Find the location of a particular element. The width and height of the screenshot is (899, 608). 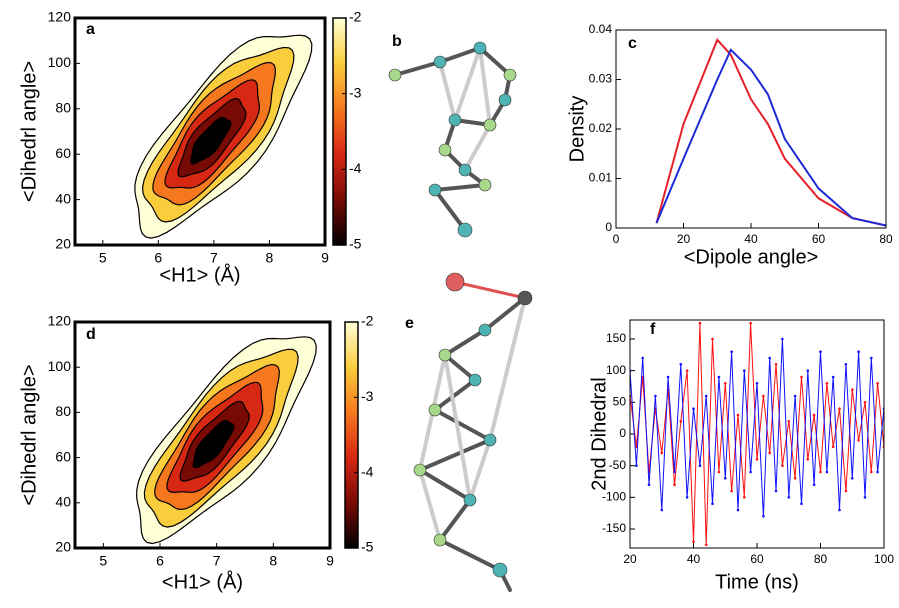

y-tick-label: 150 is located at coordinates (616, 338).